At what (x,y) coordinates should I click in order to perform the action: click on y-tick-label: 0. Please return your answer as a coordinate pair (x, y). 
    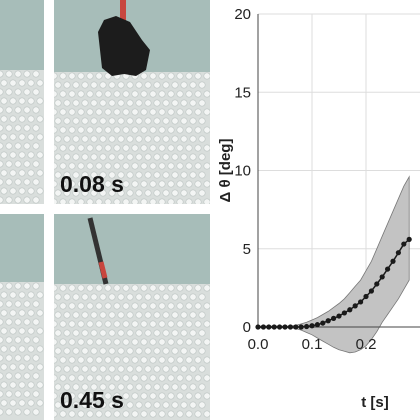
    Looking at the image, I should click on (247, 327).